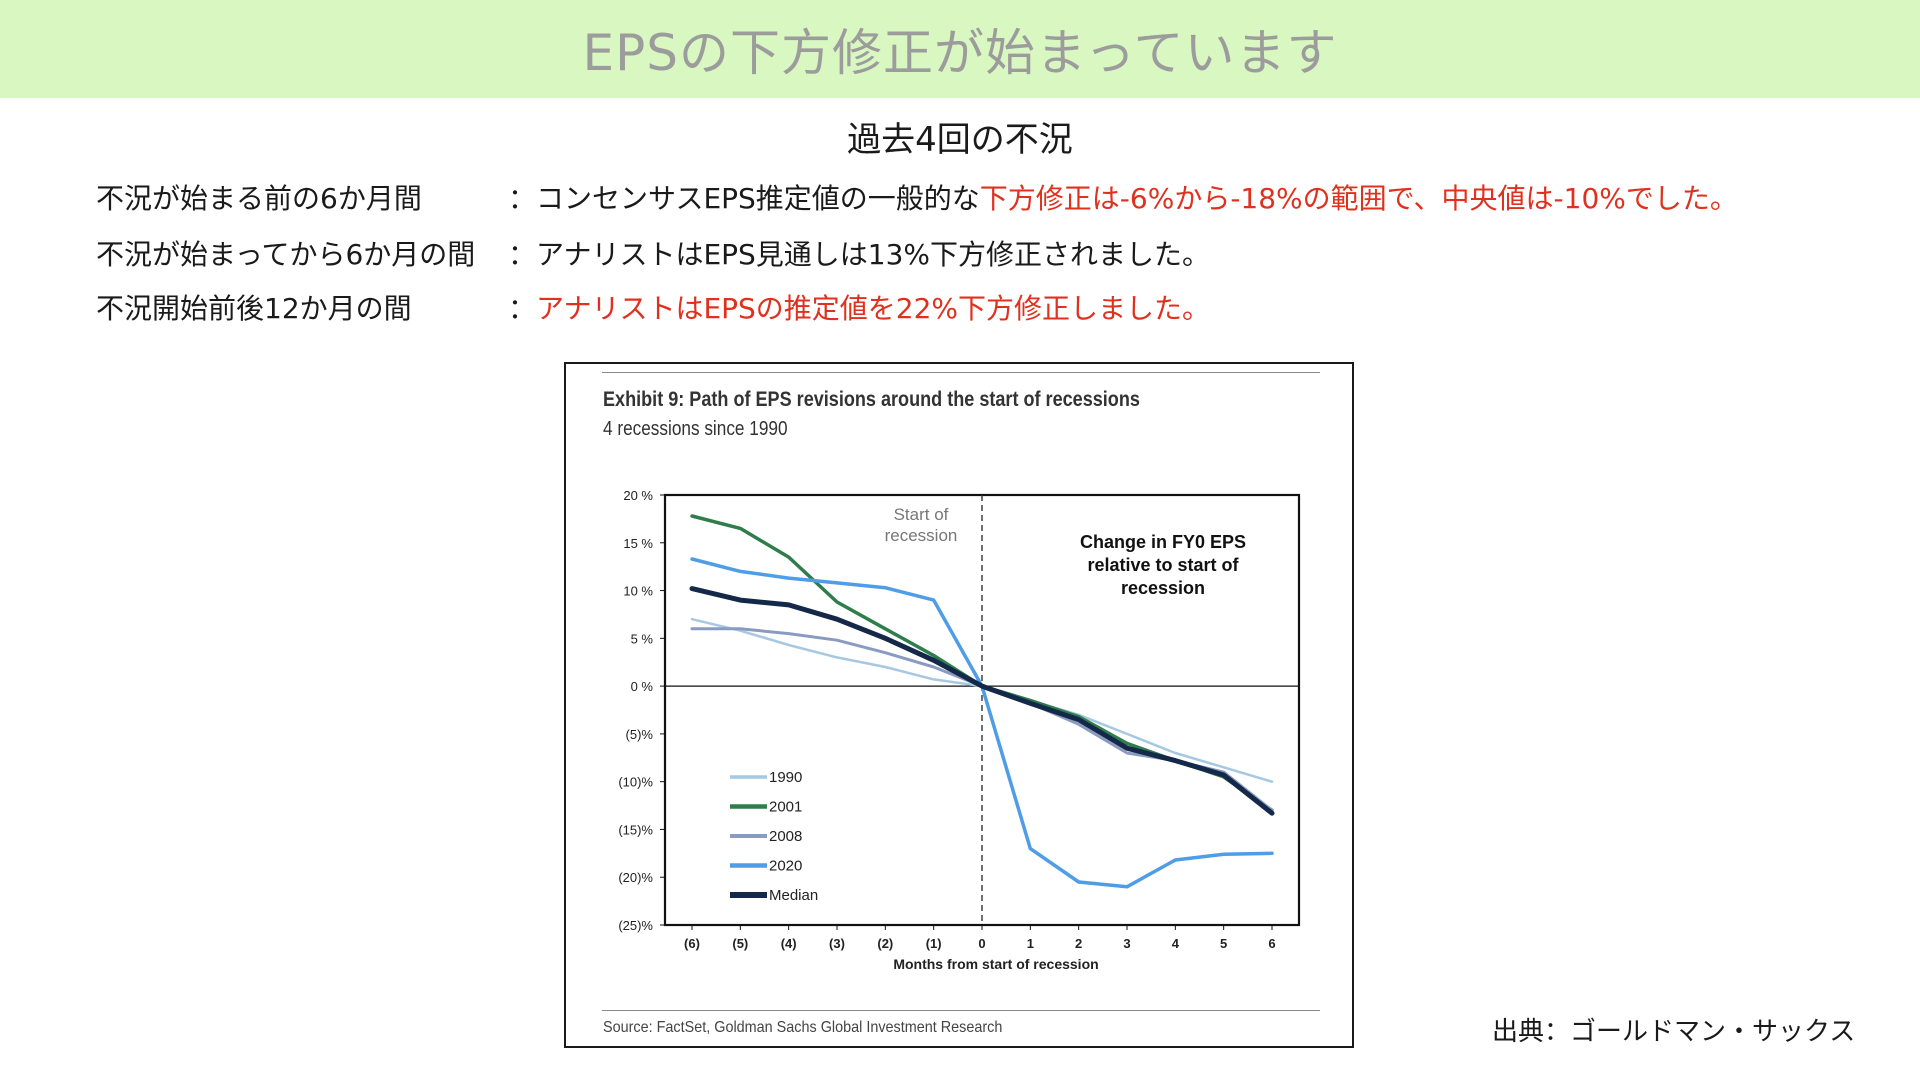  Describe the element at coordinates (785, 866) in the screenshot. I see `legend-label-2020: 2020` at that location.